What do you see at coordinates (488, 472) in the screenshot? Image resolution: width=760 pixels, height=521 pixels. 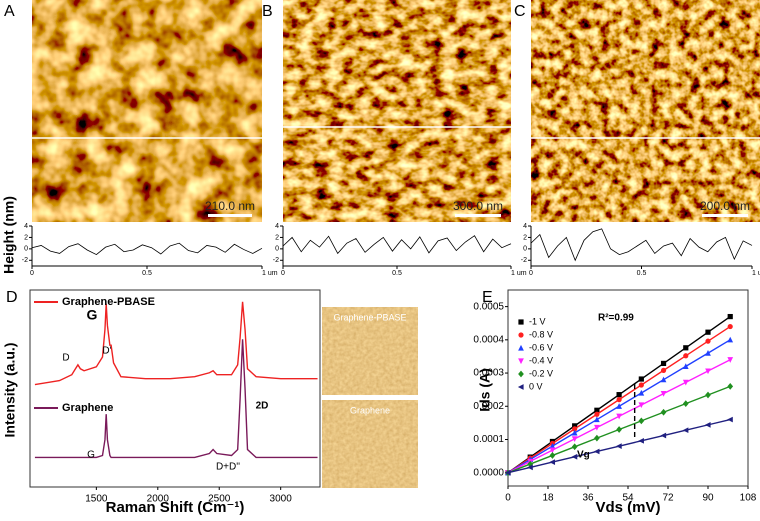 I see `y-tick-label: 0.0000` at bounding box center [488, 472].